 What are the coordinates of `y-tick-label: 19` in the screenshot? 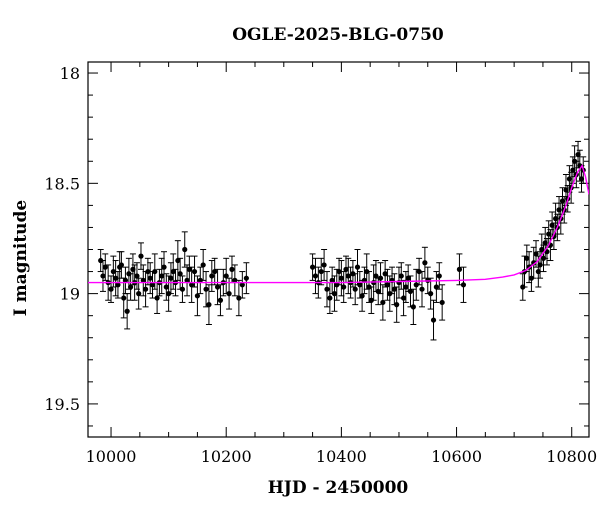 It's located at (70, 294).